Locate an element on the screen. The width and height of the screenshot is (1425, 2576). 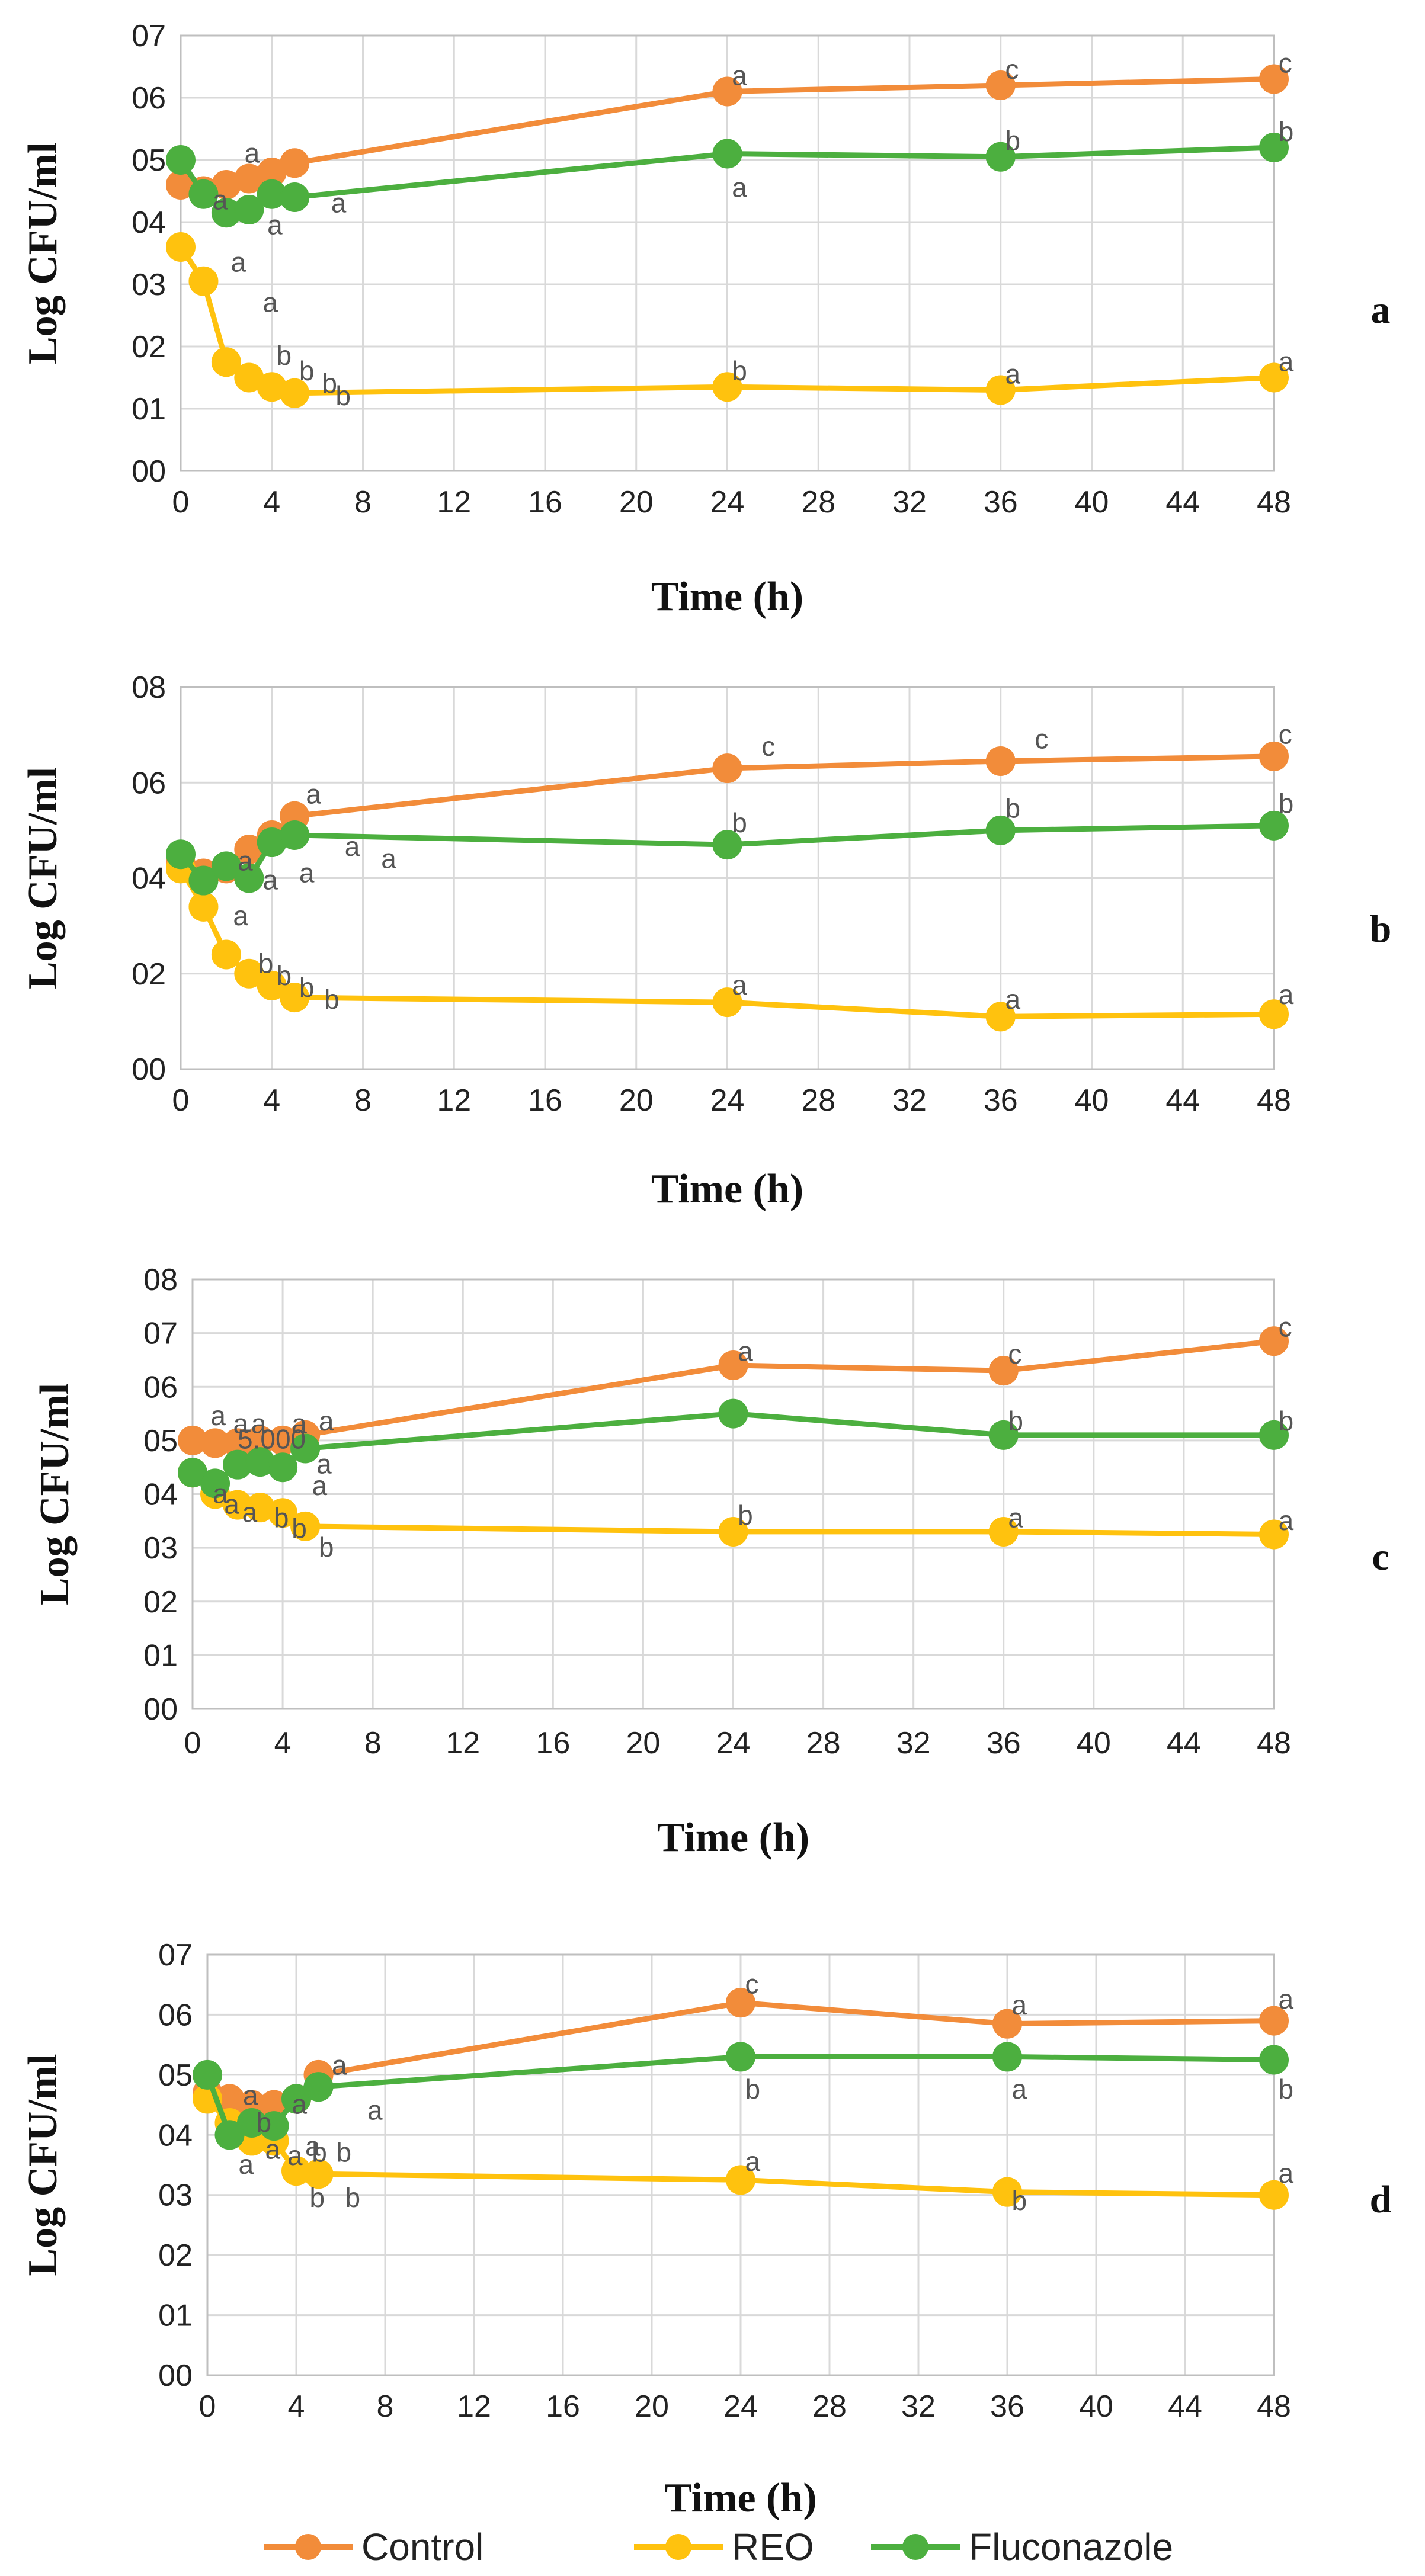
y-tick-label: 01 is located at coordinates (175, 2316).